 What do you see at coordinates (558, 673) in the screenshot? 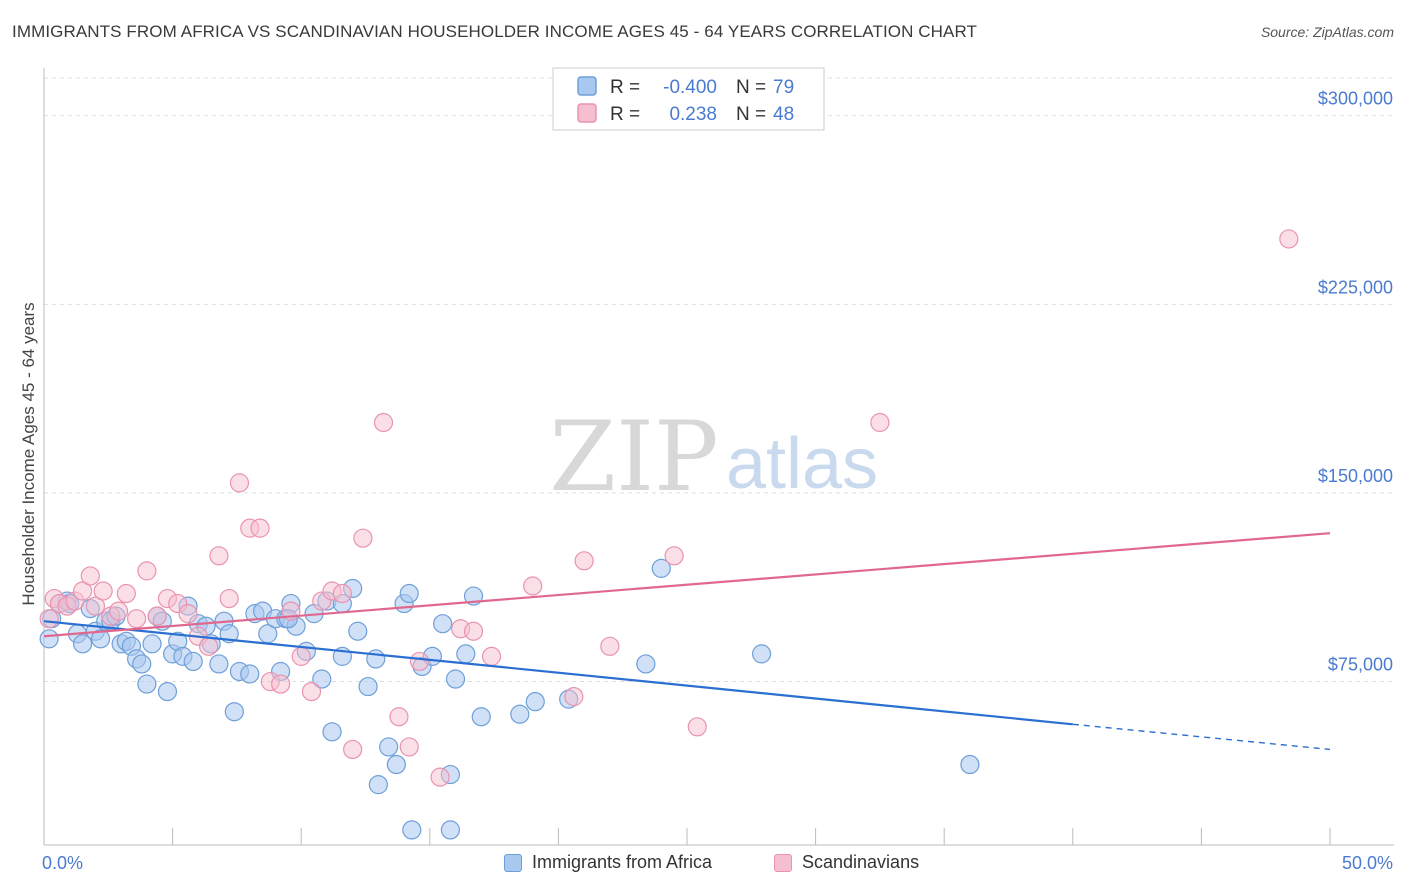
I see `trend-line-africa` at bounding box center [558, 673].